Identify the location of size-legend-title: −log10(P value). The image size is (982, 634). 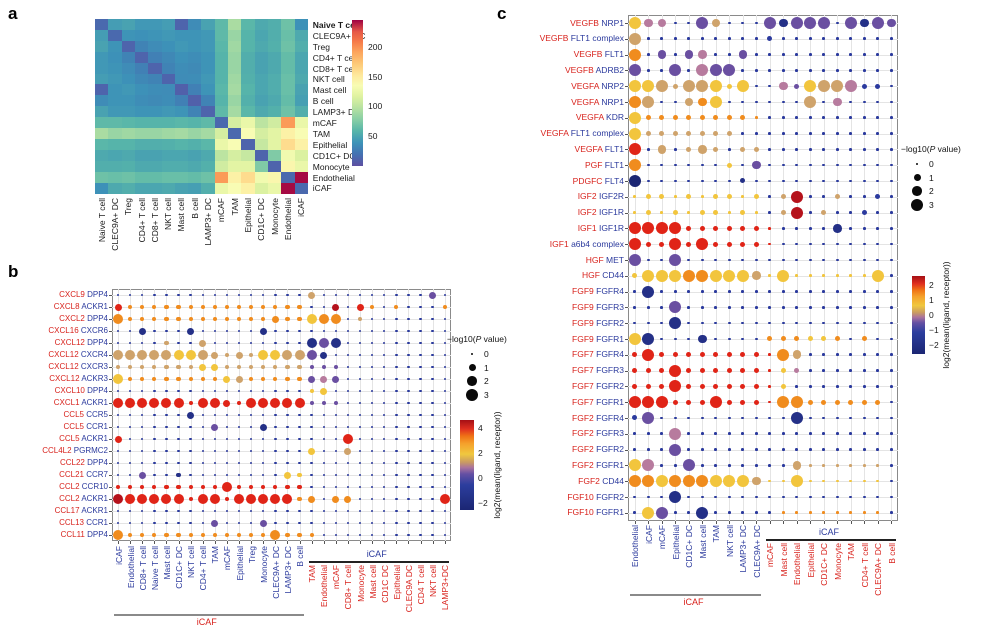
(931, 149).